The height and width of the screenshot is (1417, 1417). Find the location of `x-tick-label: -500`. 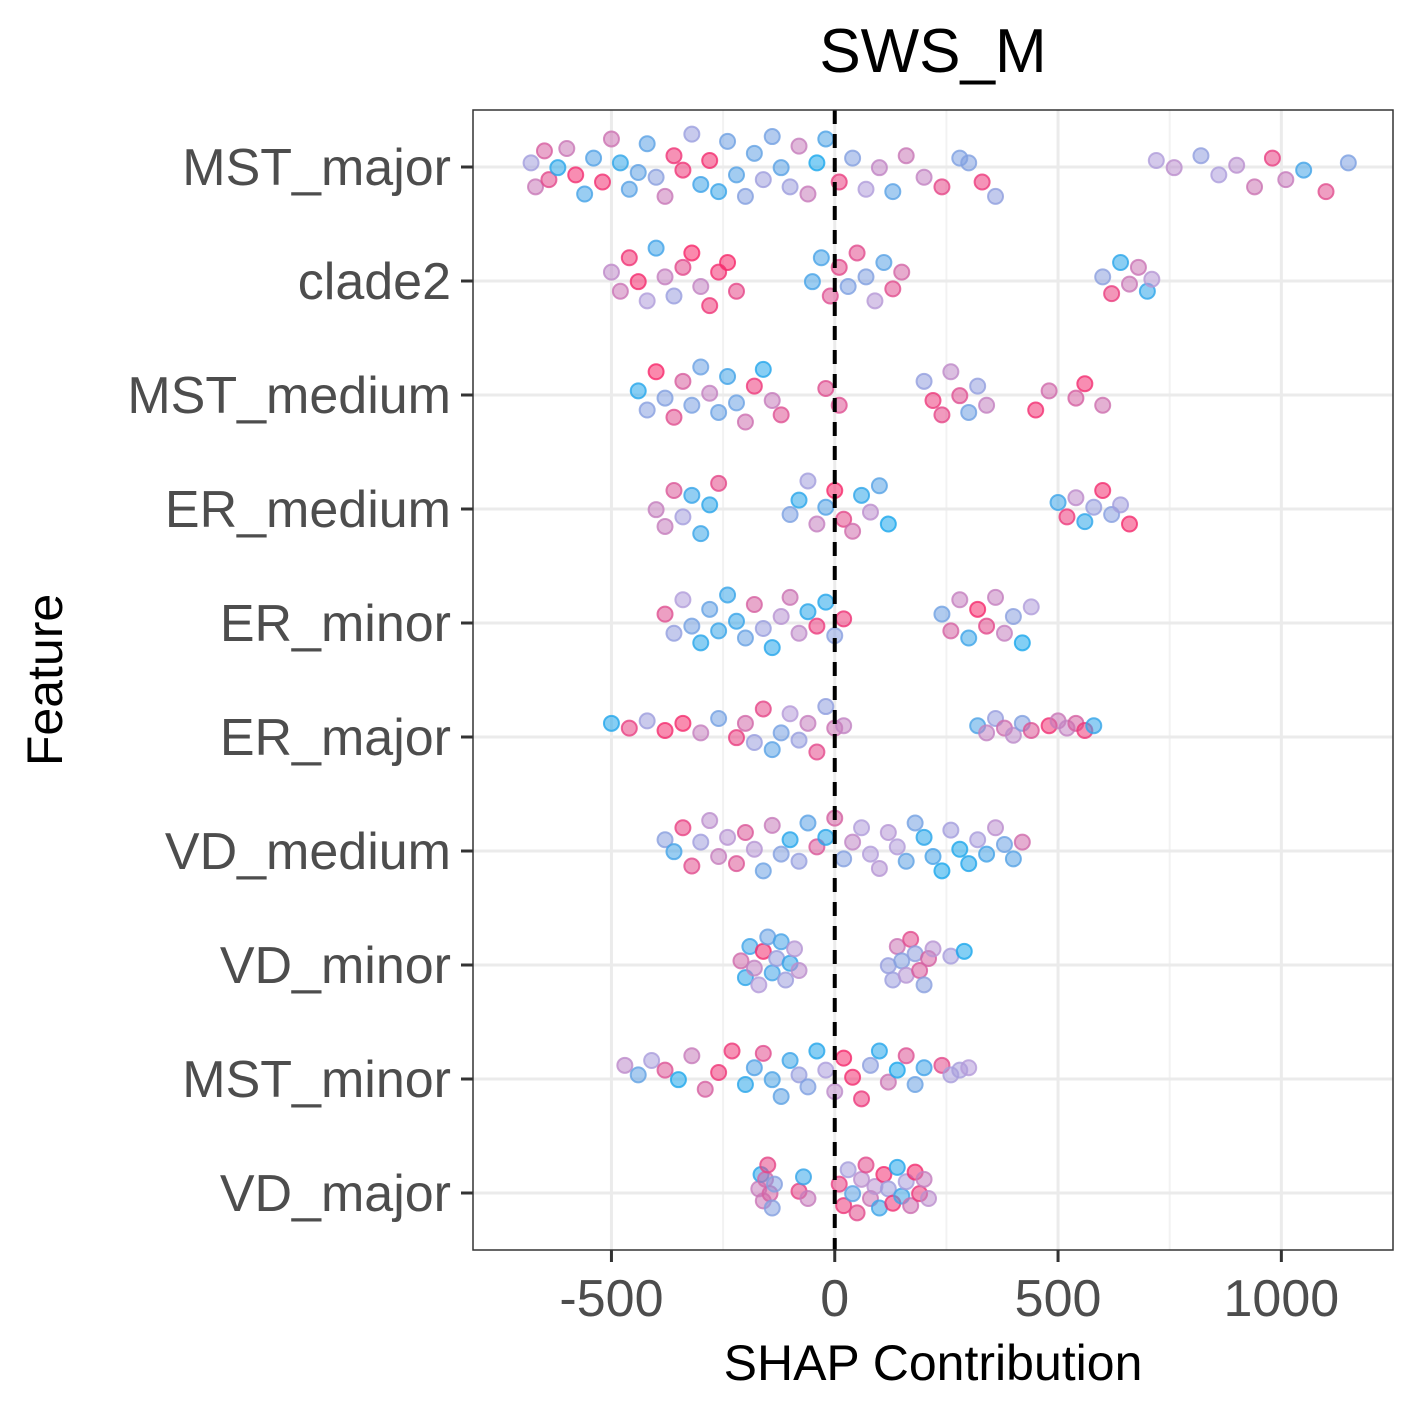

x-tick-label: -500 is located at coordinates (611, 1299).